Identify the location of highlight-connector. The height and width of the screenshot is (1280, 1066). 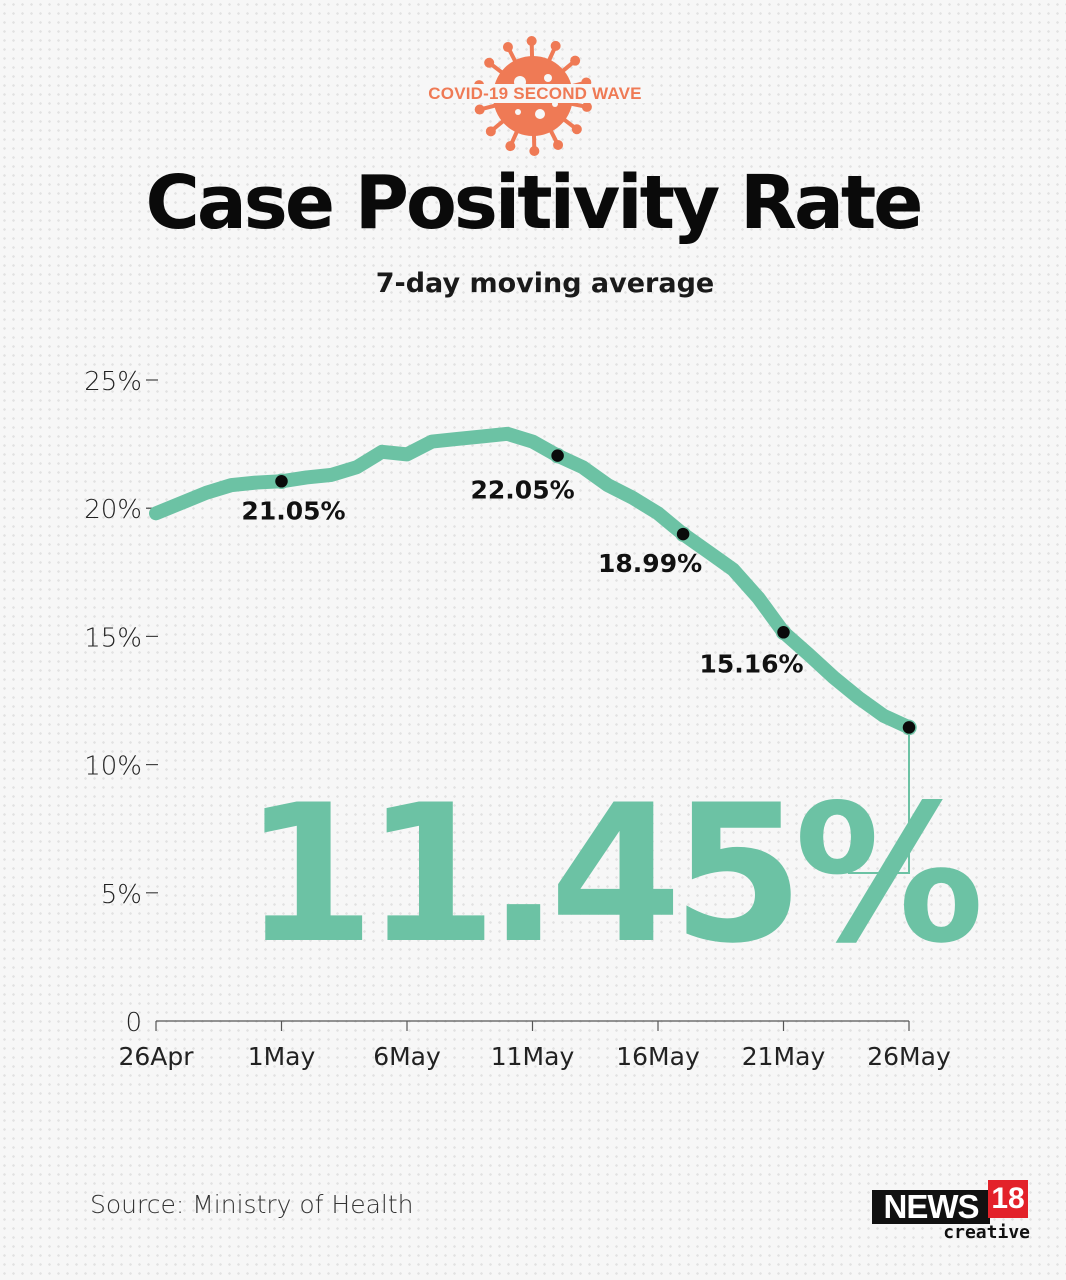
(879, 800).